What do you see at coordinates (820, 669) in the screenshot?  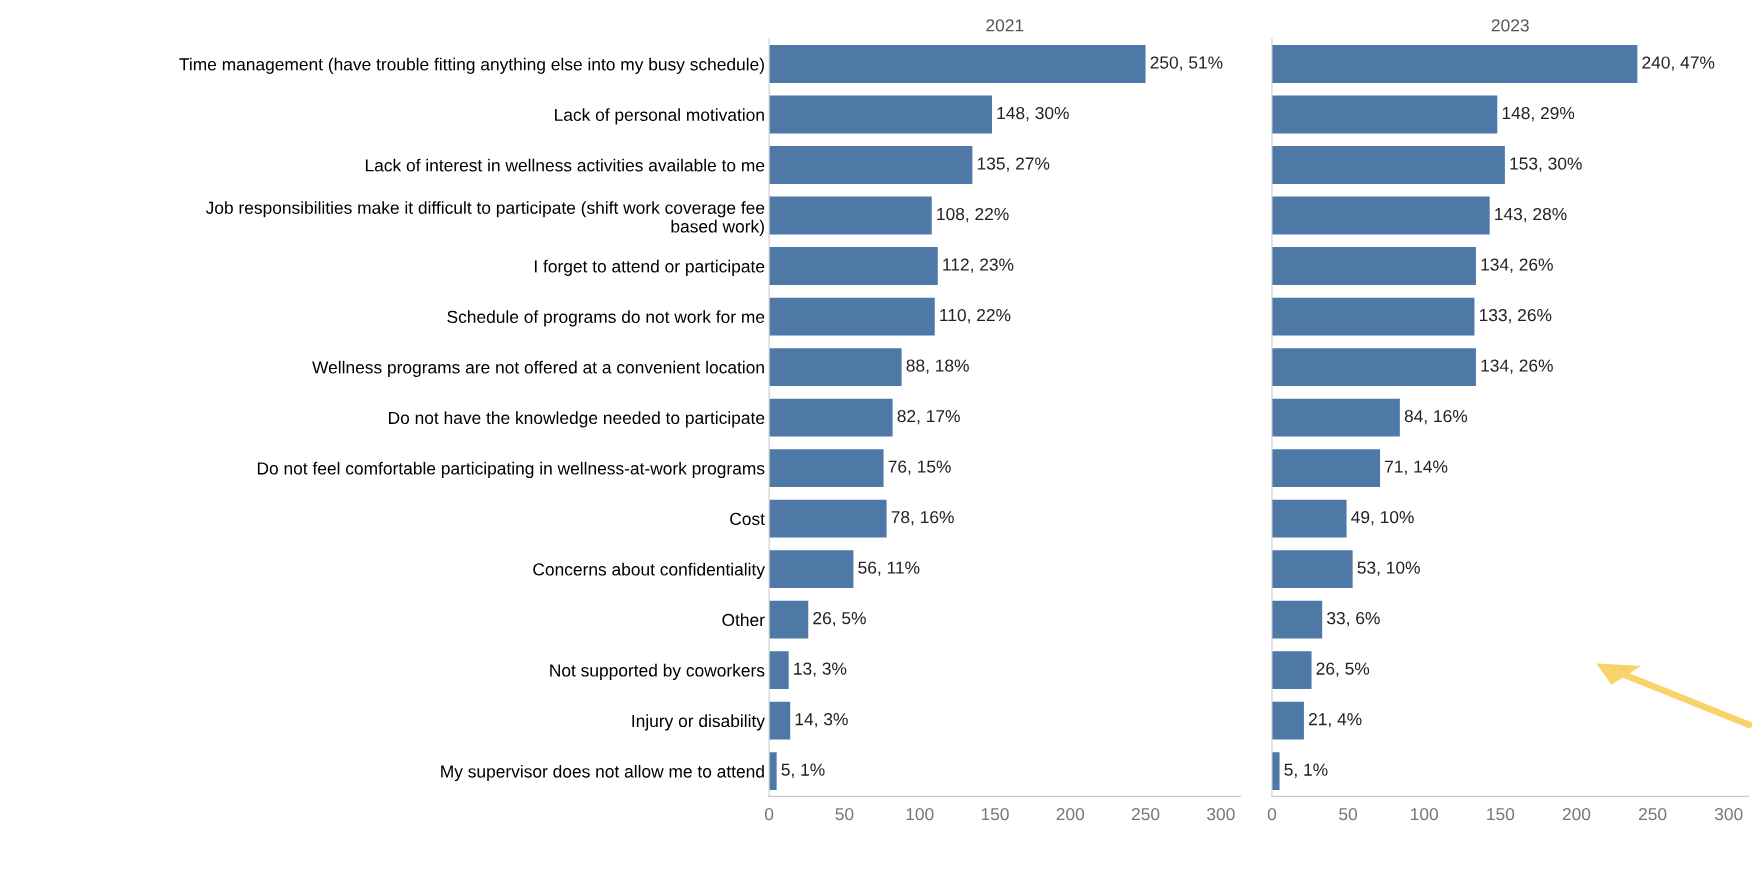 I see `data-label: 13, 3%` at bounding box center [820, 669].